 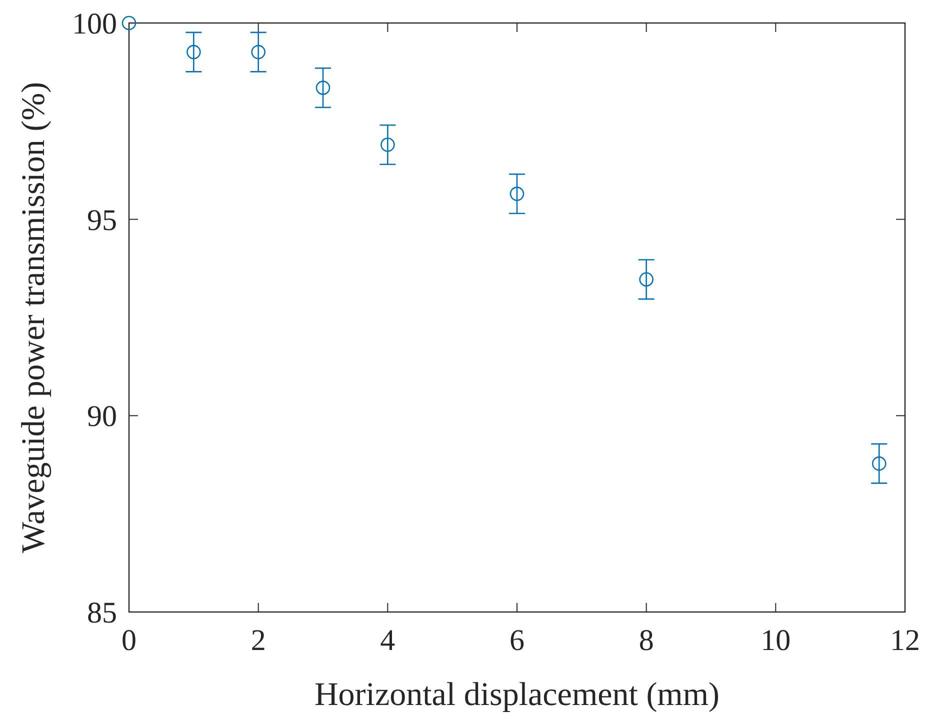 I want to click on y-tick-label: 85, so click(x=102, y=613).